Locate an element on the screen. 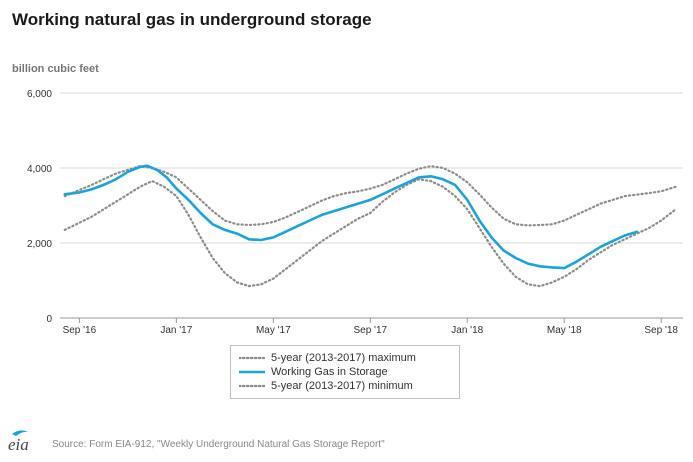  y-tick-label: 2,000 is located at coordinates (39, 244).